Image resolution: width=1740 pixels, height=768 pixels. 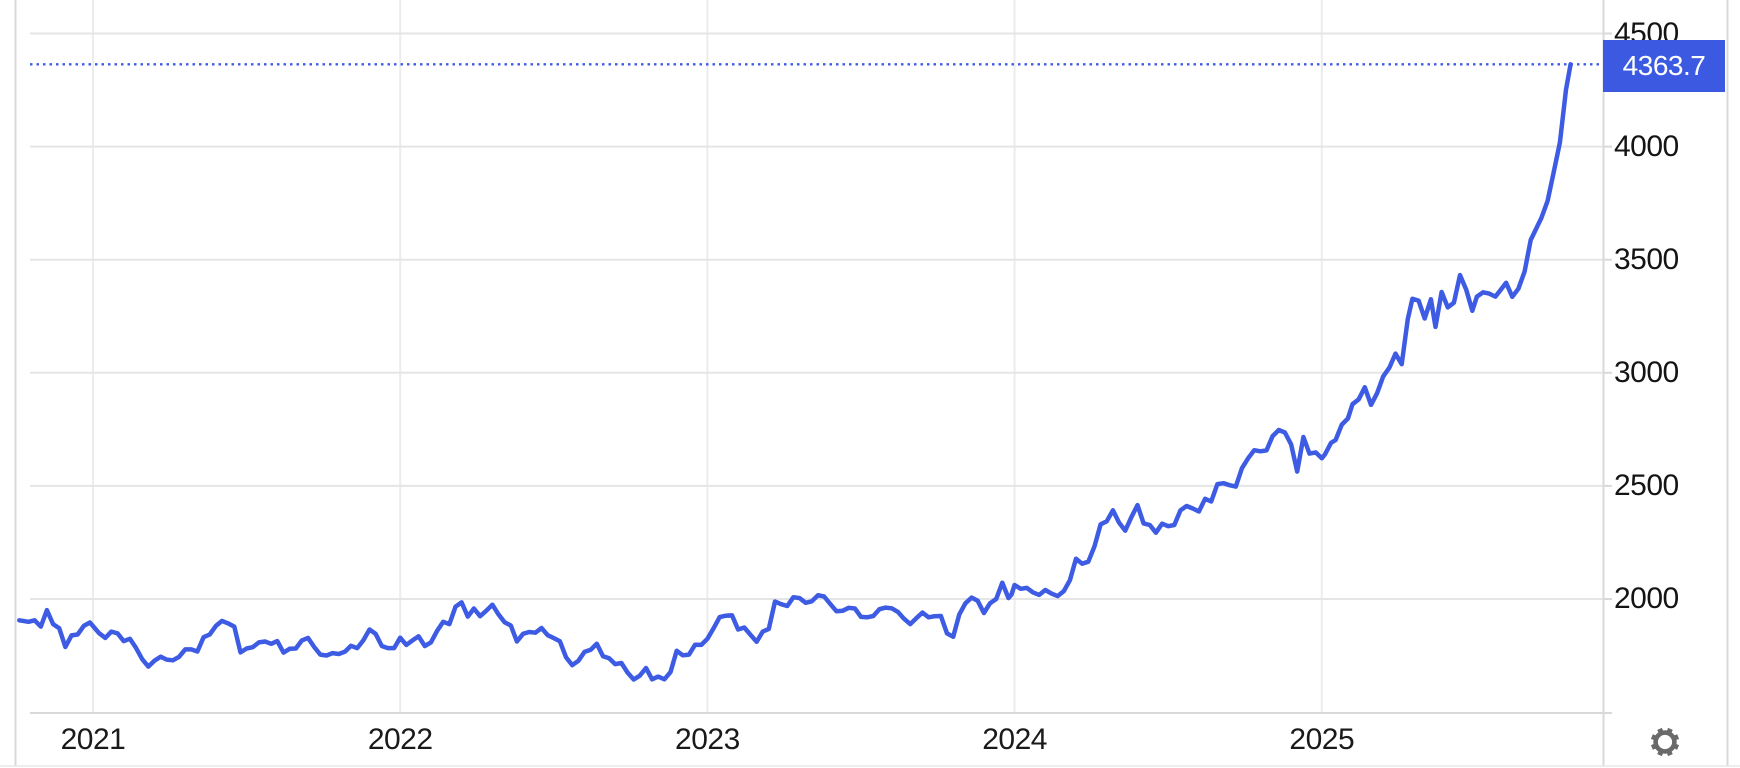 I want to click on y-axis-label: 3500, so click(x=1646, y=259).